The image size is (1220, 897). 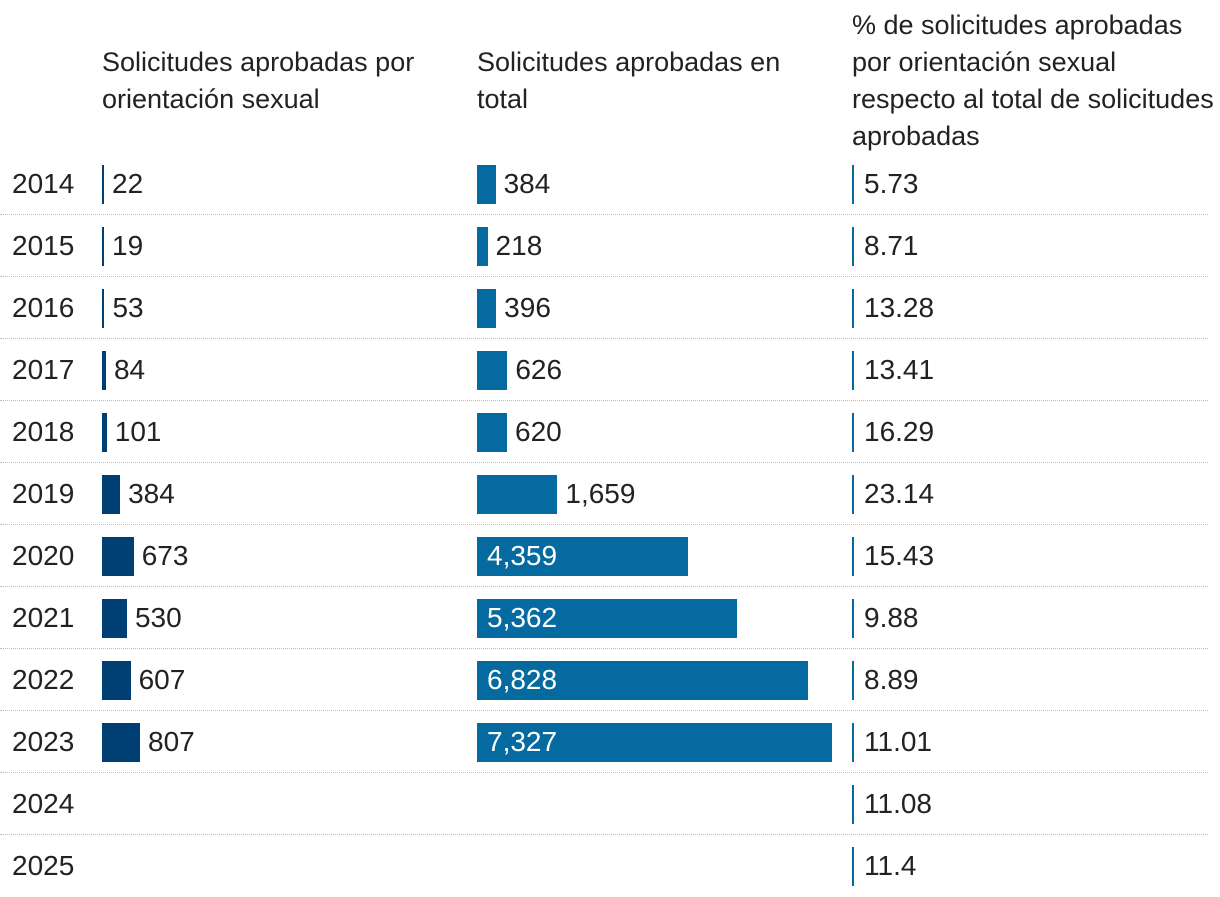 I want to click on table-row: 2022 607 6,828 8.89, so click(x=610, y=680).